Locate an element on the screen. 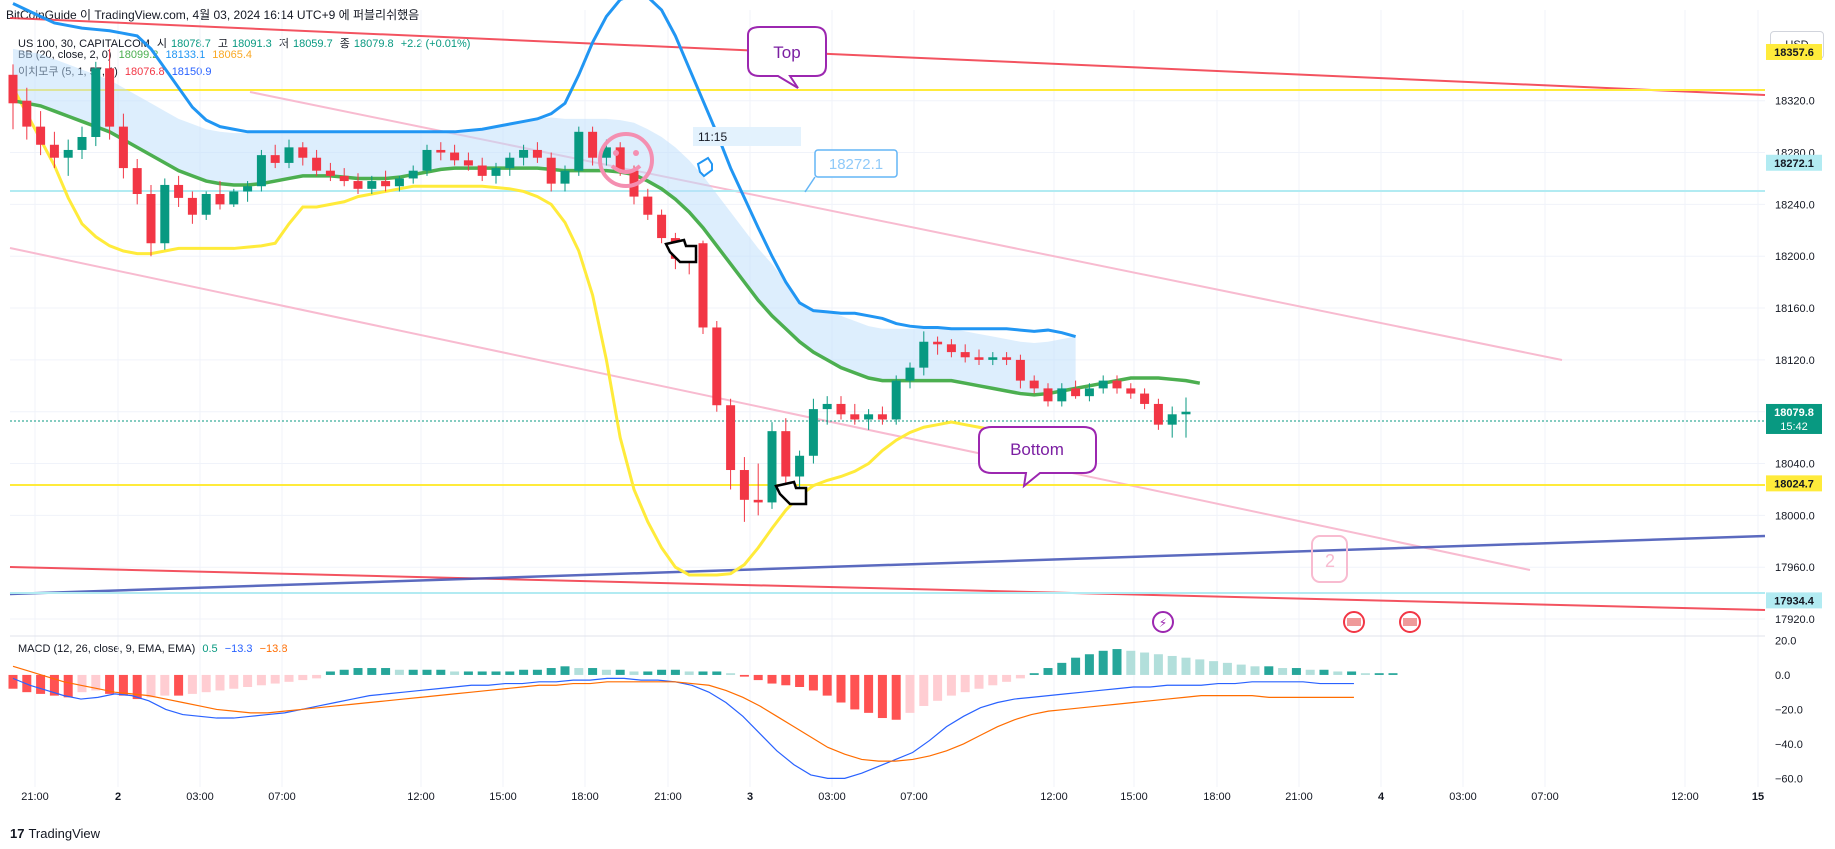 The width and height of the screenshot is (1835, 849). y-tick-label: 18040.0 is located at coordinates (1795, 465).